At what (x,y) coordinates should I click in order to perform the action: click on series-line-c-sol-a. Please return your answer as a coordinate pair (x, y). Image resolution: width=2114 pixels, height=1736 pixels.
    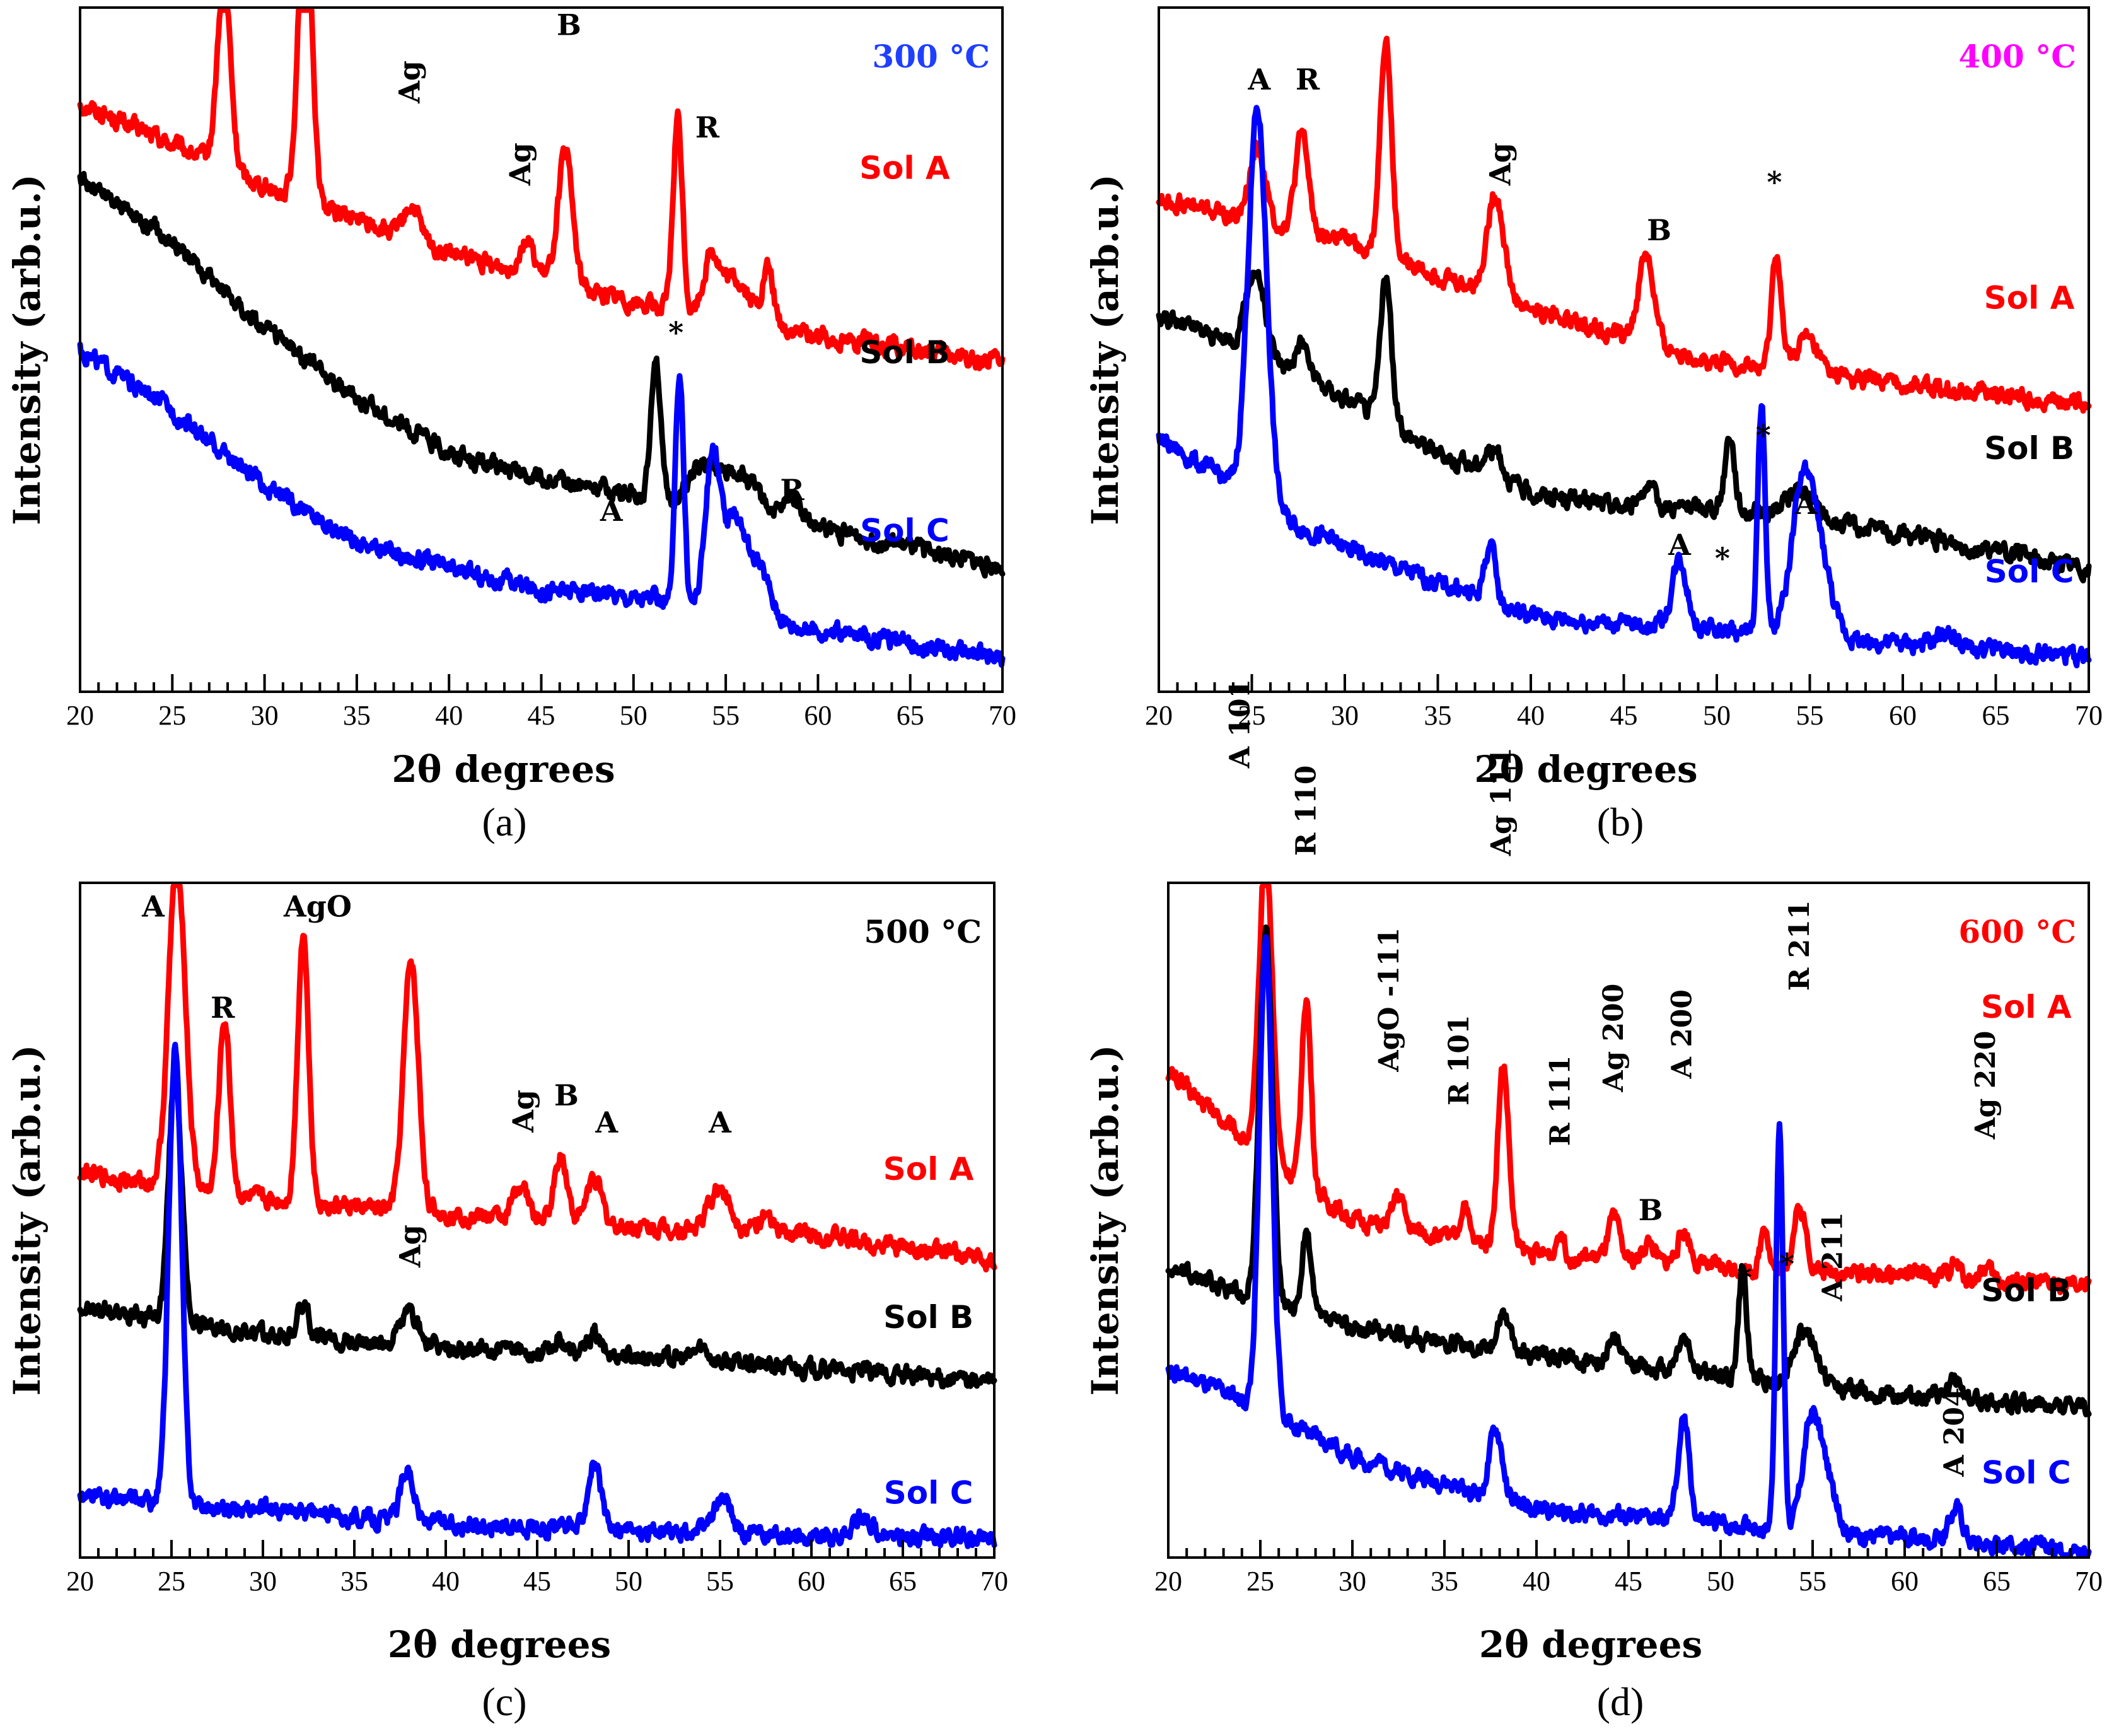
    Looking at the image, I should click on (537, 1077).